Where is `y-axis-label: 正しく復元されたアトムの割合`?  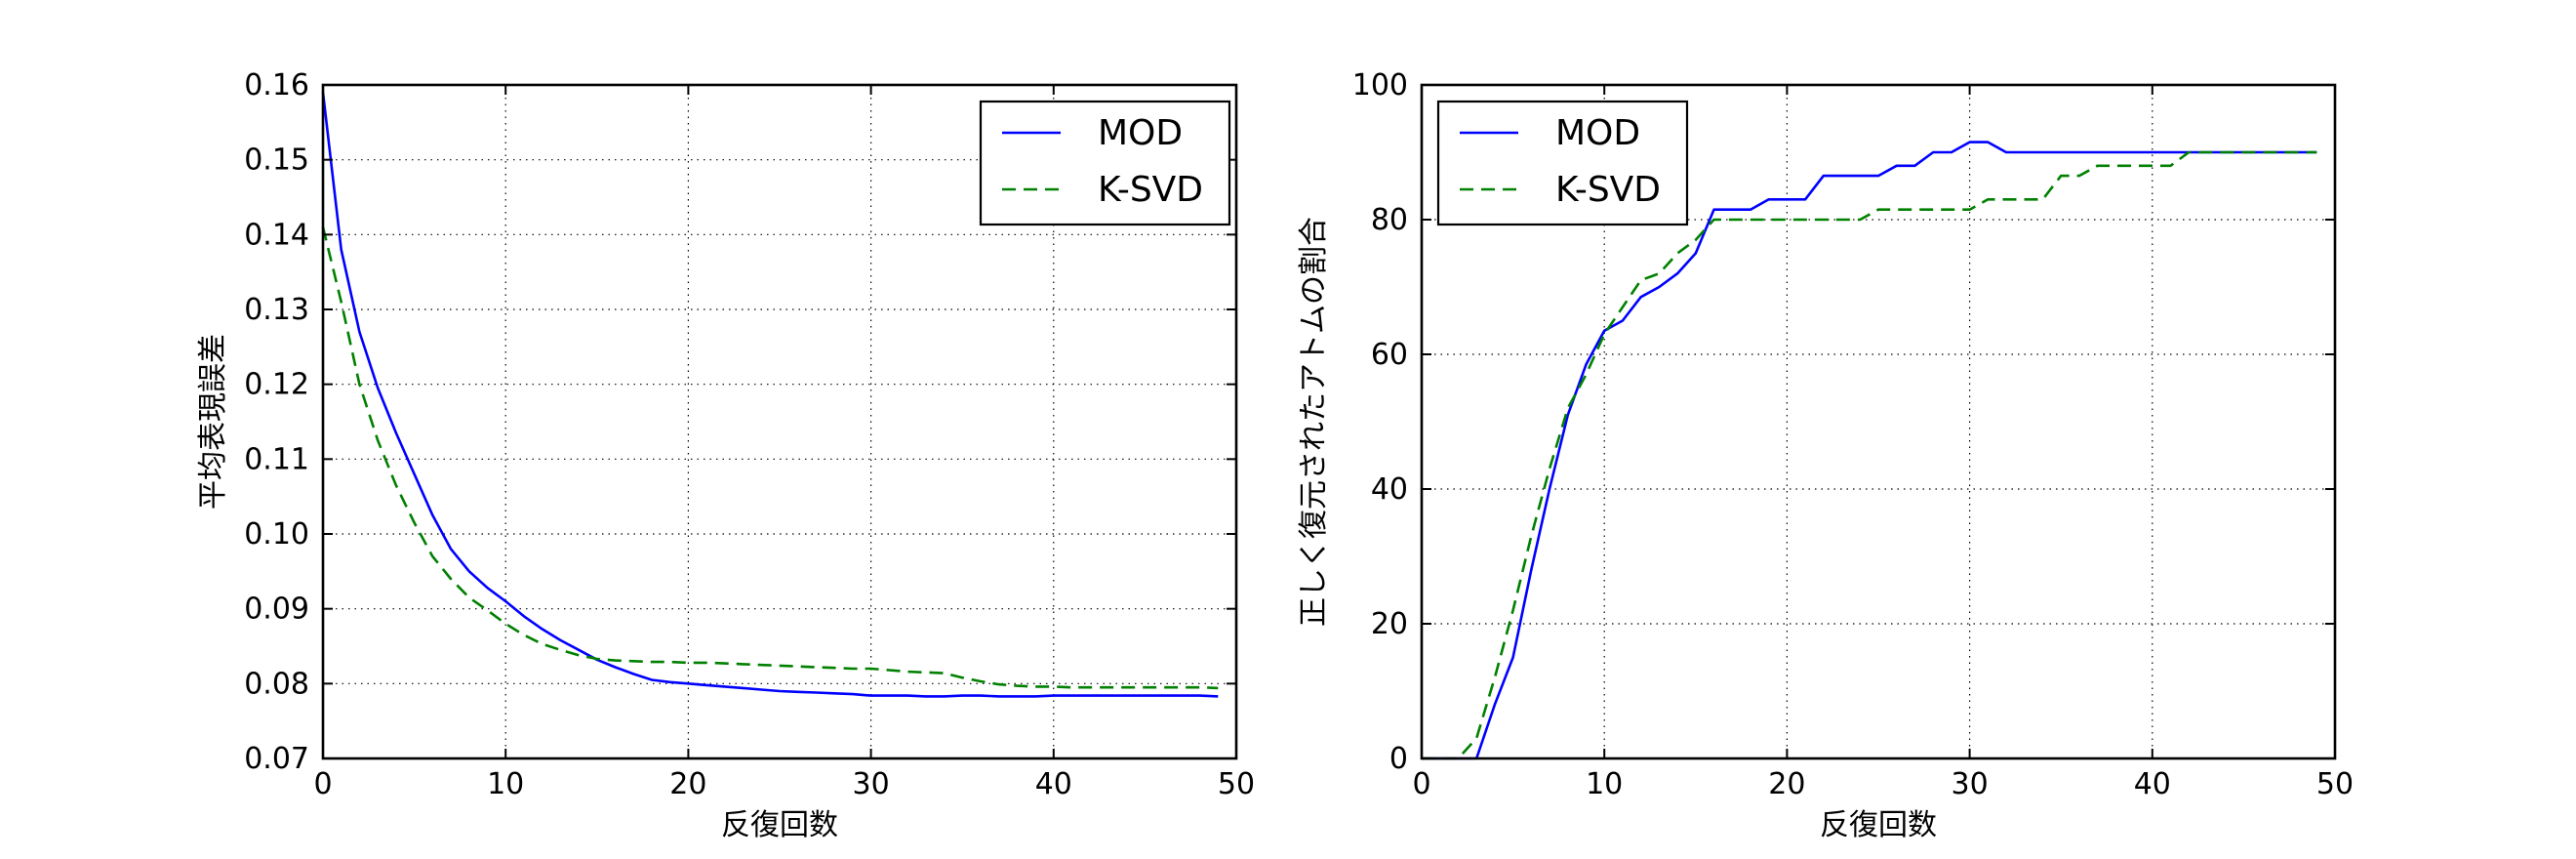 y-axis-label: 正しく復元されたアトムの割合 is located at coordinates (1314, 422).